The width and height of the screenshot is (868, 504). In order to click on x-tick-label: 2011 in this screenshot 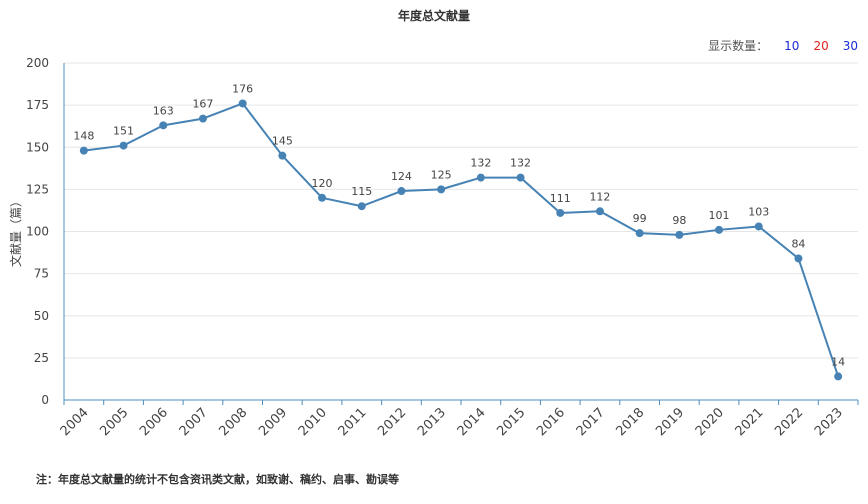, I will do `click(353, 422)`.